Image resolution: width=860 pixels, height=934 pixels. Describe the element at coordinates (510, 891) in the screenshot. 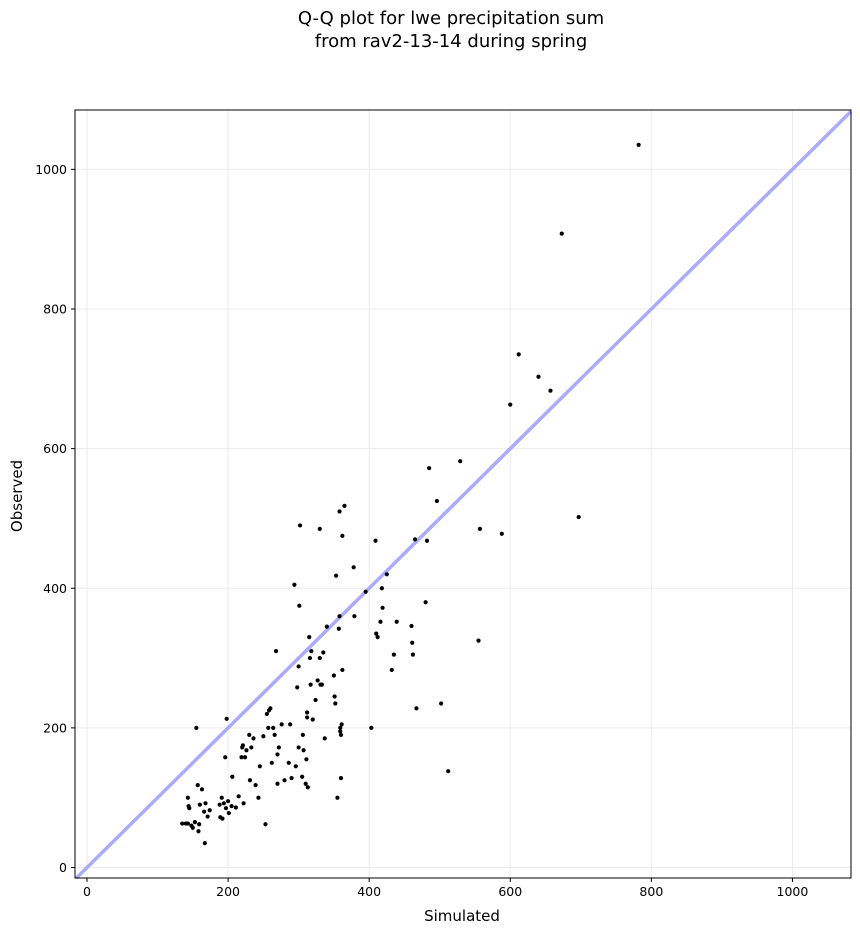

I see `x-tick-label: 600` at that location.